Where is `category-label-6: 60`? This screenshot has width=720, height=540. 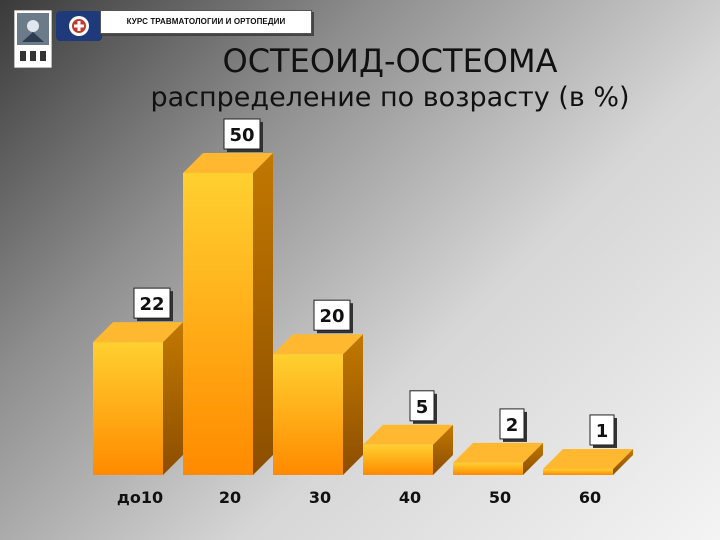 category-label-6: 60 is located at coordinates (590, 497).